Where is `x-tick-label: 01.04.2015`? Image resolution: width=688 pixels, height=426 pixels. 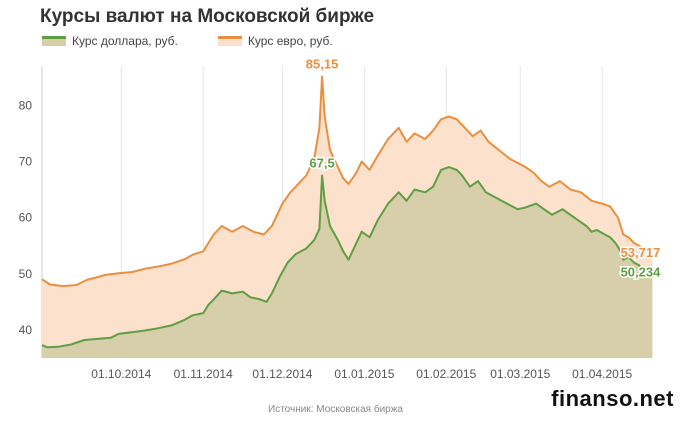 x-tick-label: 01.04.2015 is located at coordinates (602, 374).